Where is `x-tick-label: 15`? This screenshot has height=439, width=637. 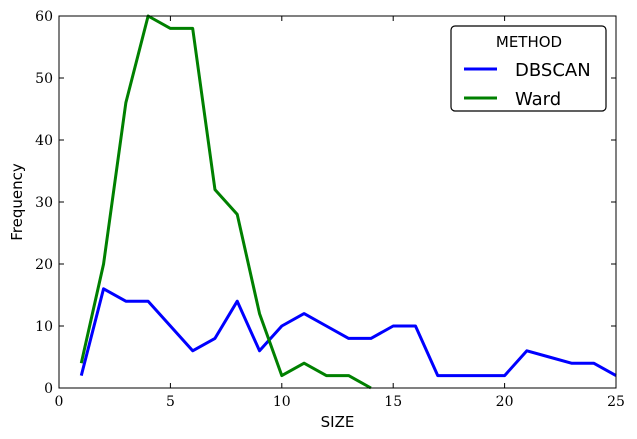
x-tick-label: 15 is located at coordinates (393, 402).